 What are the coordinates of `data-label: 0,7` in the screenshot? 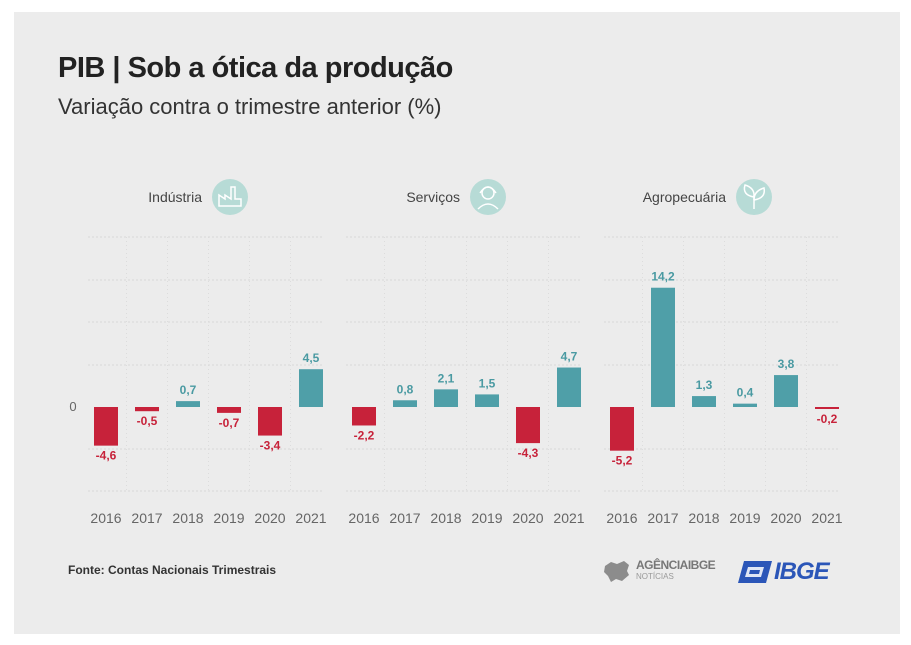 It's located at (188, 390).